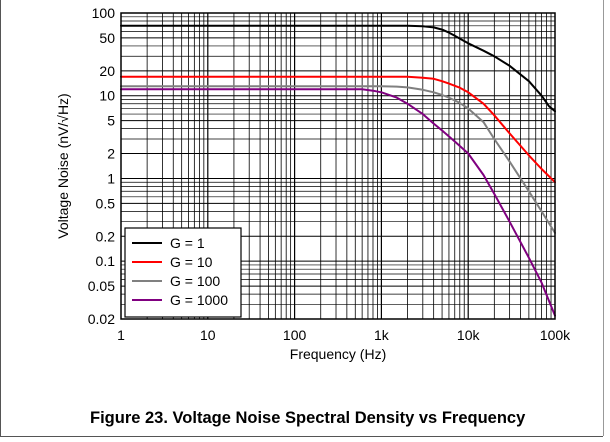 The image size is (610, 442). Describe the element at coordinates (191, 262) in the screenshot. I see `legend-label: G = 10` at that location.